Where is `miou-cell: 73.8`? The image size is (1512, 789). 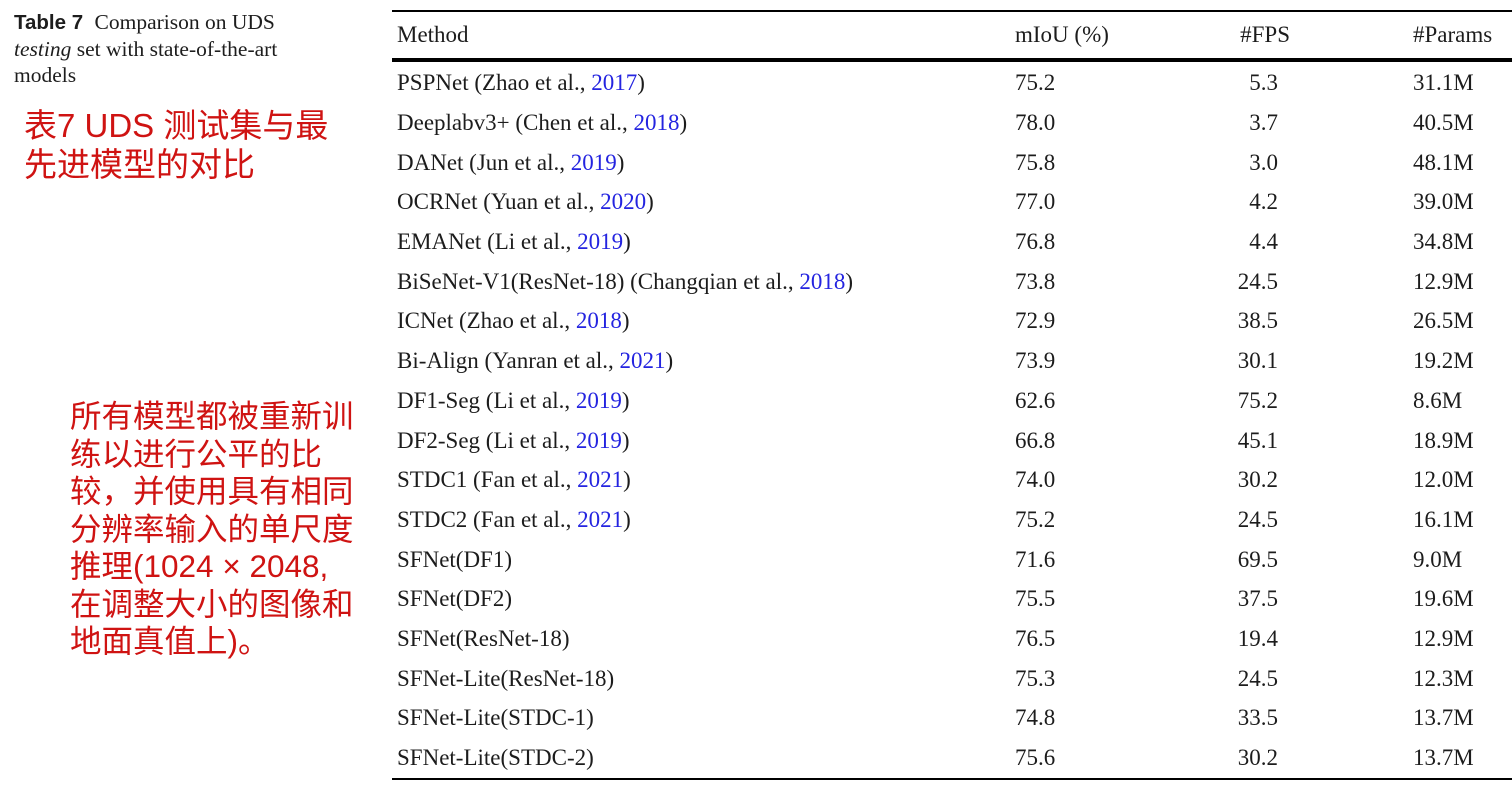
miou-cell: 73.8 is located at coordinates (1035, 281).